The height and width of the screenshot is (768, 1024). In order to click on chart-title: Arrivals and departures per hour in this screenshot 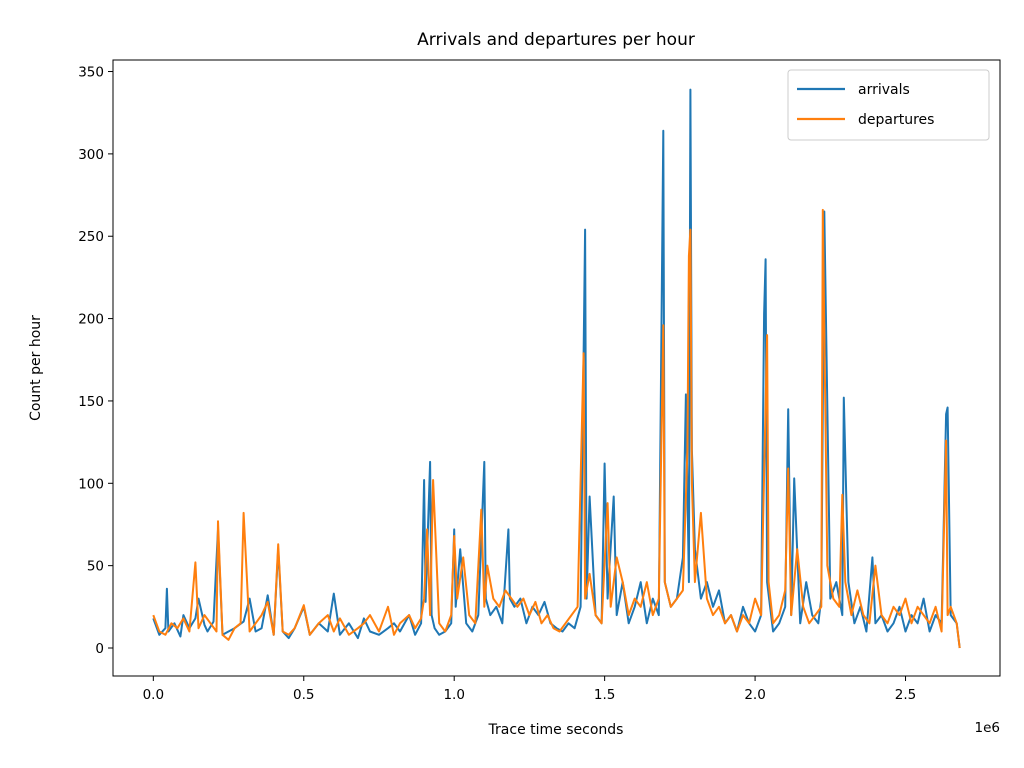, I will do `click(556, 40)`.